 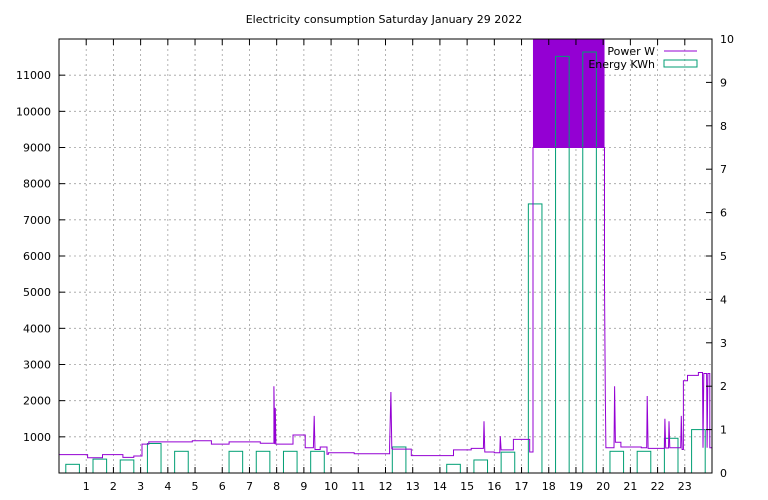 I want to click on y-tick-label: 5000, so click(x=37, y=292).